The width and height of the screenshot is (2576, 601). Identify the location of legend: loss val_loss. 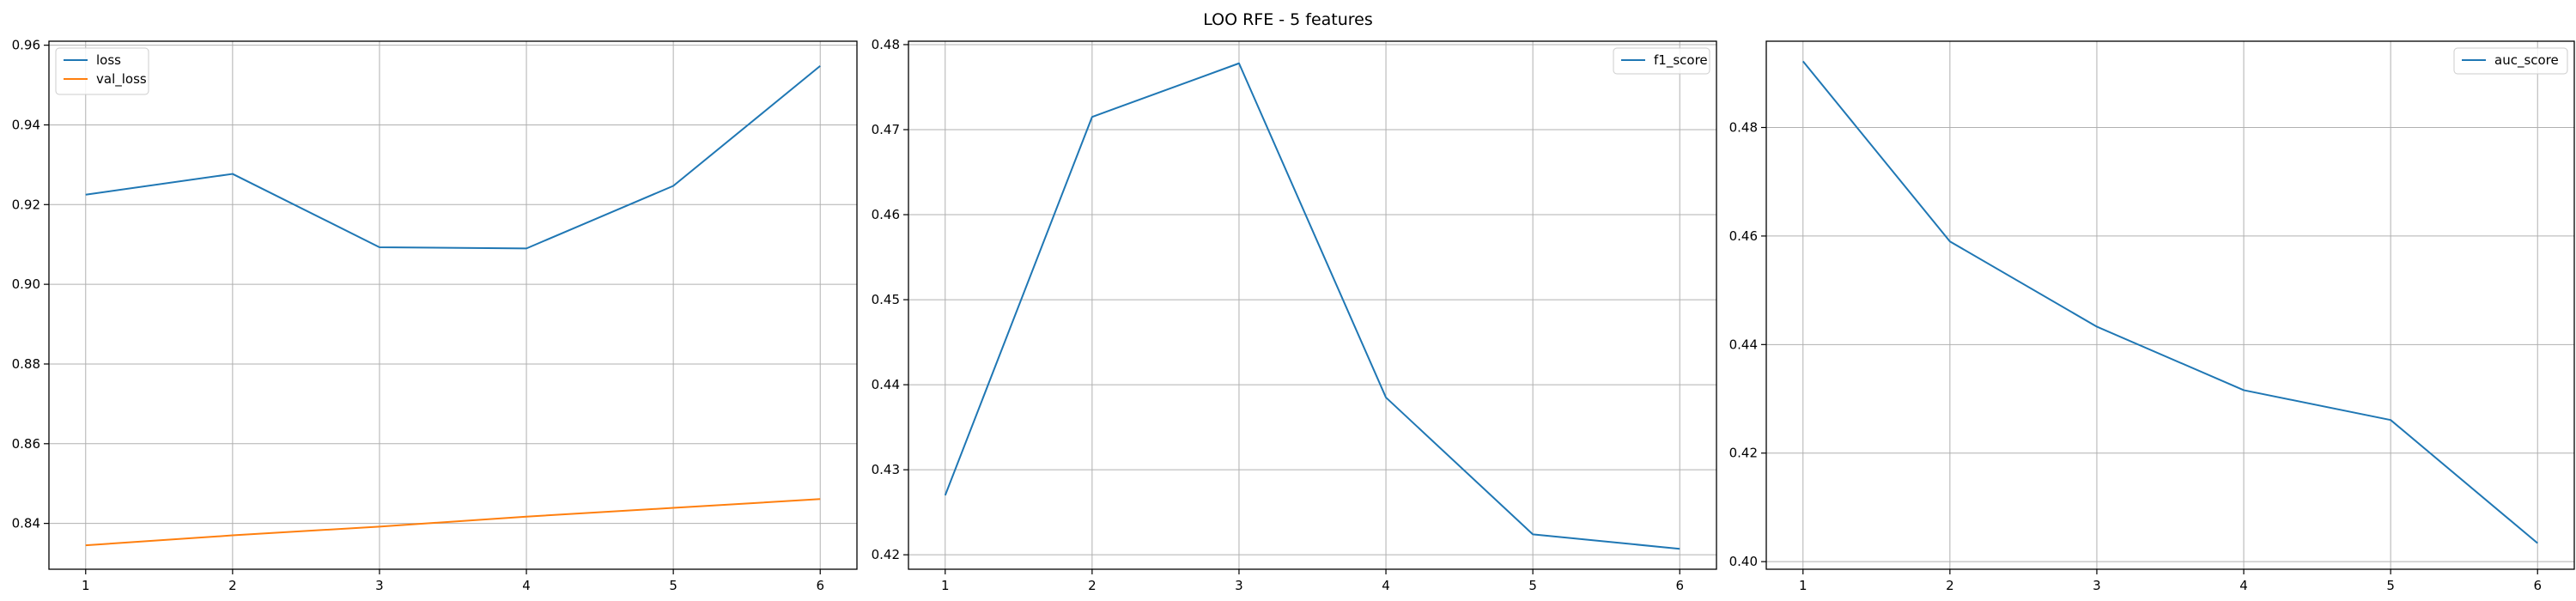
(102, 71).